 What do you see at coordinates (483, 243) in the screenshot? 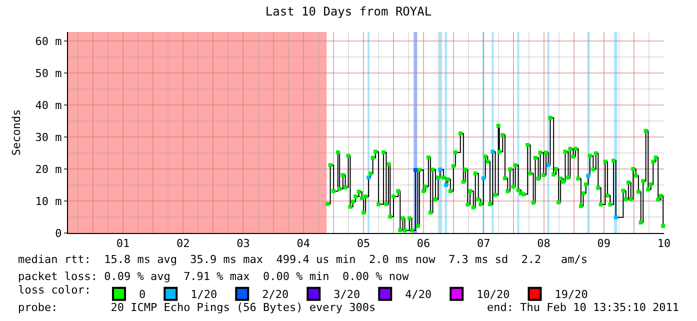
I see `x-tick-label: 07` at bounding box center [483, 243].